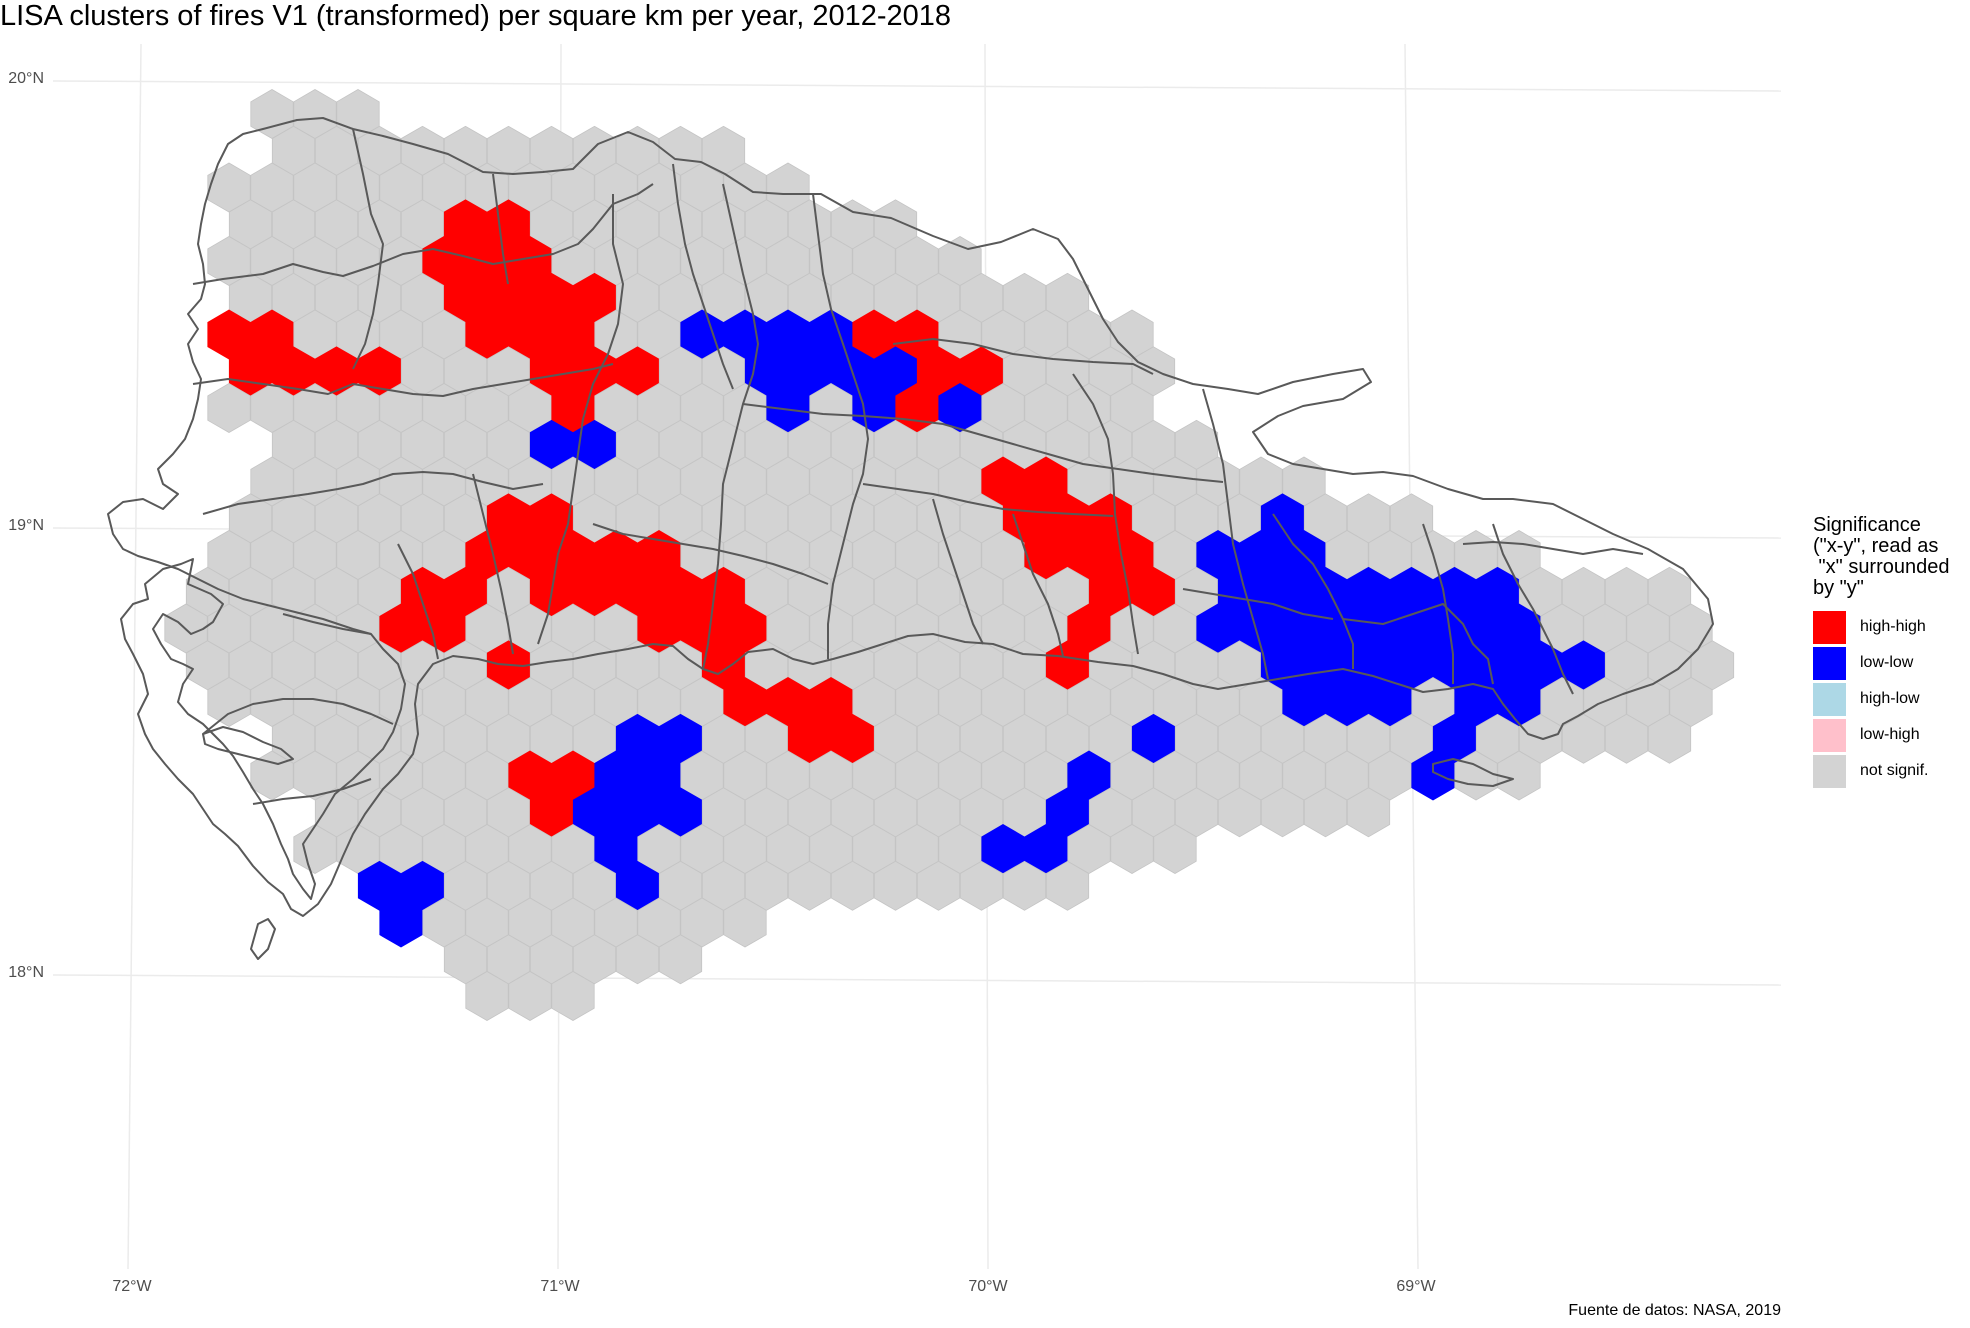 This screenshot has width=1970, height=1328. I want to click on legend-label-low-high: low-high, so click(1890, 734).